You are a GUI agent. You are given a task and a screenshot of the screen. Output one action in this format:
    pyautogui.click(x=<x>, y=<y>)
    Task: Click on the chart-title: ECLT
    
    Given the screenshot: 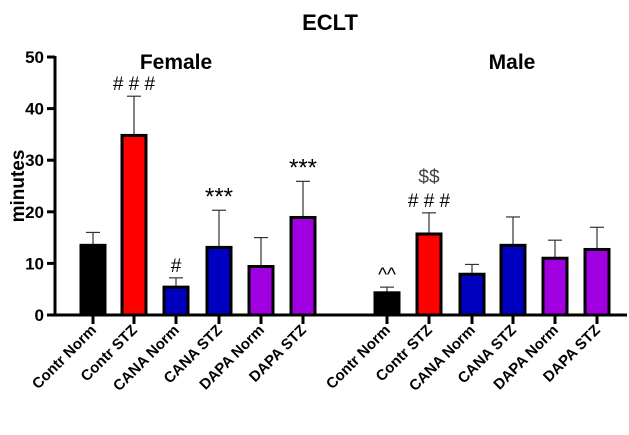 What is the action you would take?
    pyautogui.click(x=330, y=22)
    